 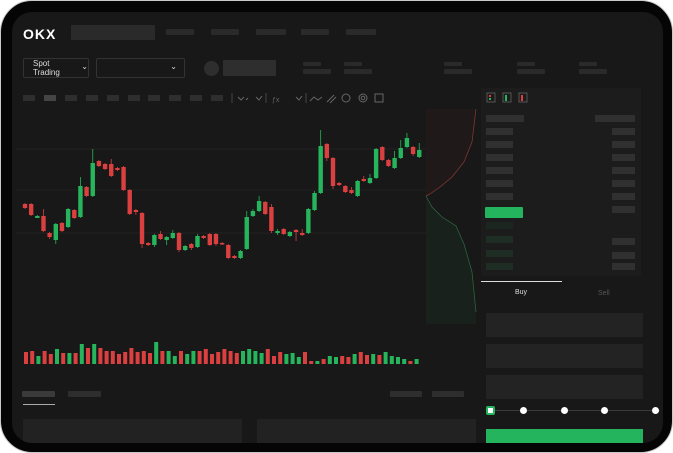 I want to click on asks-only-icon, so click(x=523, y=97).